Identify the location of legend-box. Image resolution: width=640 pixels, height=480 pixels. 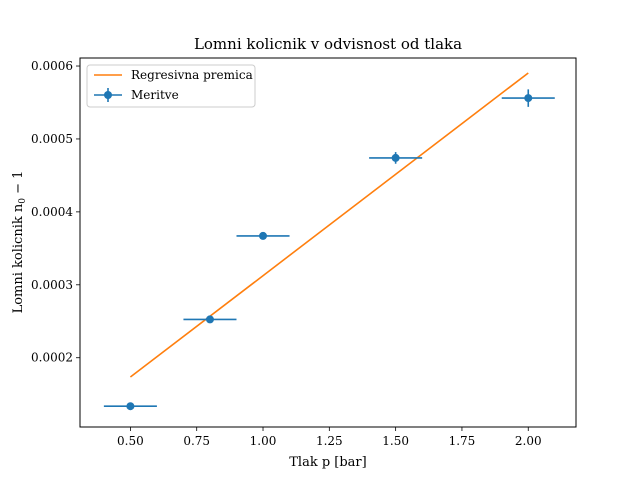
(171, 86).